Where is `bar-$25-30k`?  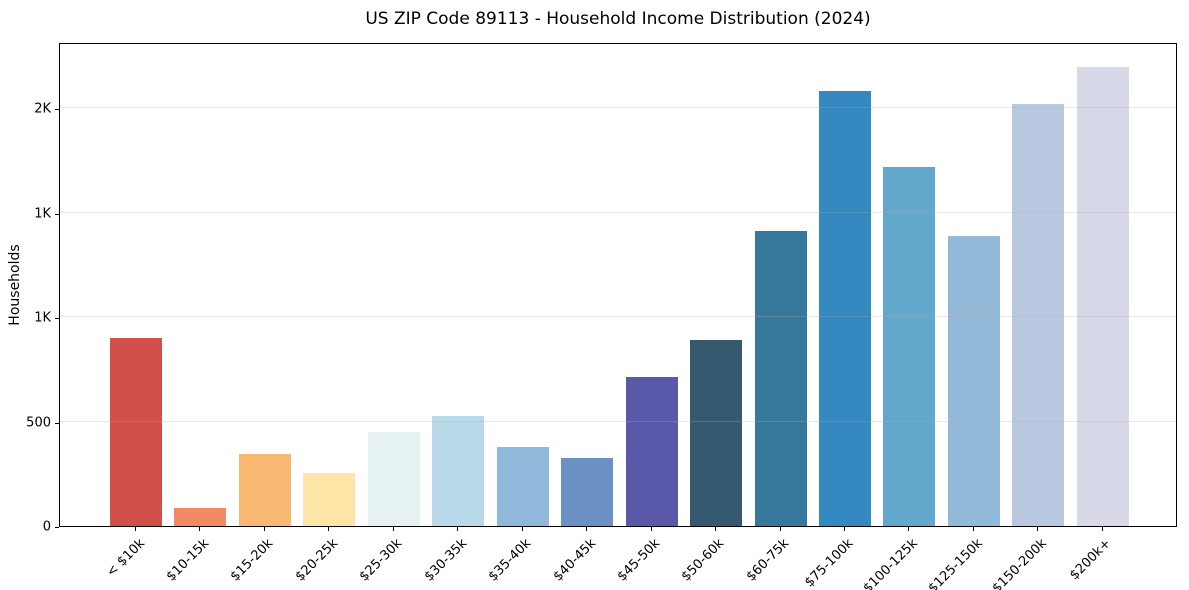 bar-$25-30k is located at coordinates (393, 479).